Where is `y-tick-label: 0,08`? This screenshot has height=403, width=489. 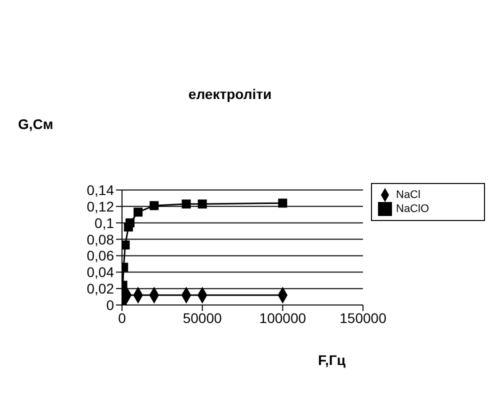
y-tick-label: 0,08 is located at coordinates (100, 239).